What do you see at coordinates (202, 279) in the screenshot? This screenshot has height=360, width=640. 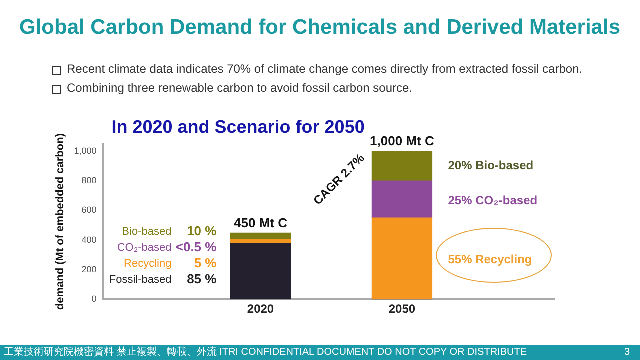 I see `annotation: 85 %` at bounding box center [202, 279].